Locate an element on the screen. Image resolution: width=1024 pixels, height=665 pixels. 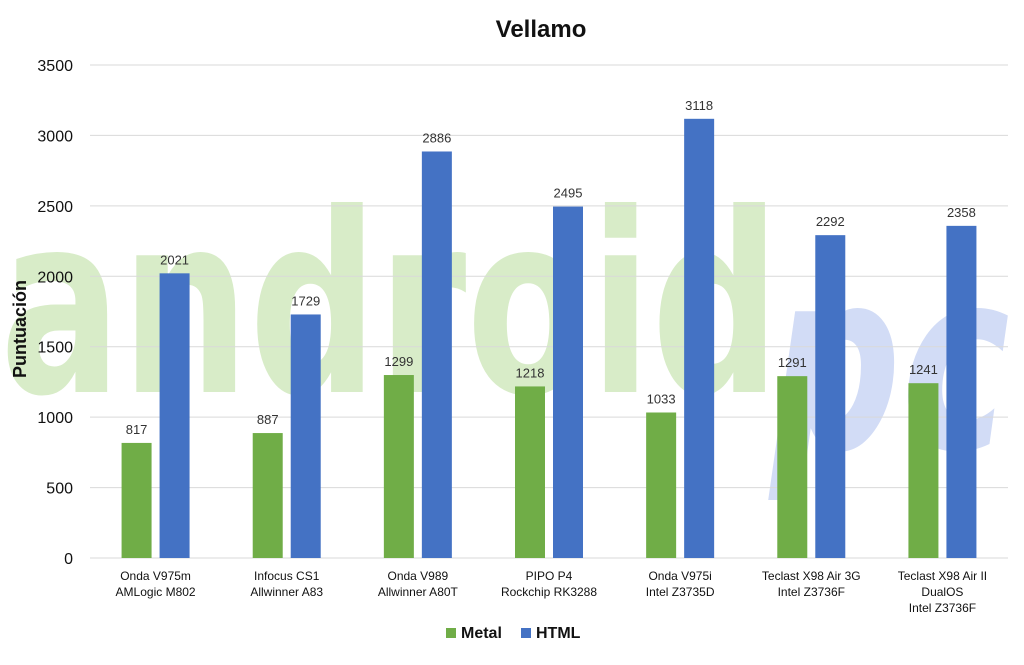
y-axis: 0 500 1000 1500 2000 2500 3000 3500 is located at coordinates (55, 313).